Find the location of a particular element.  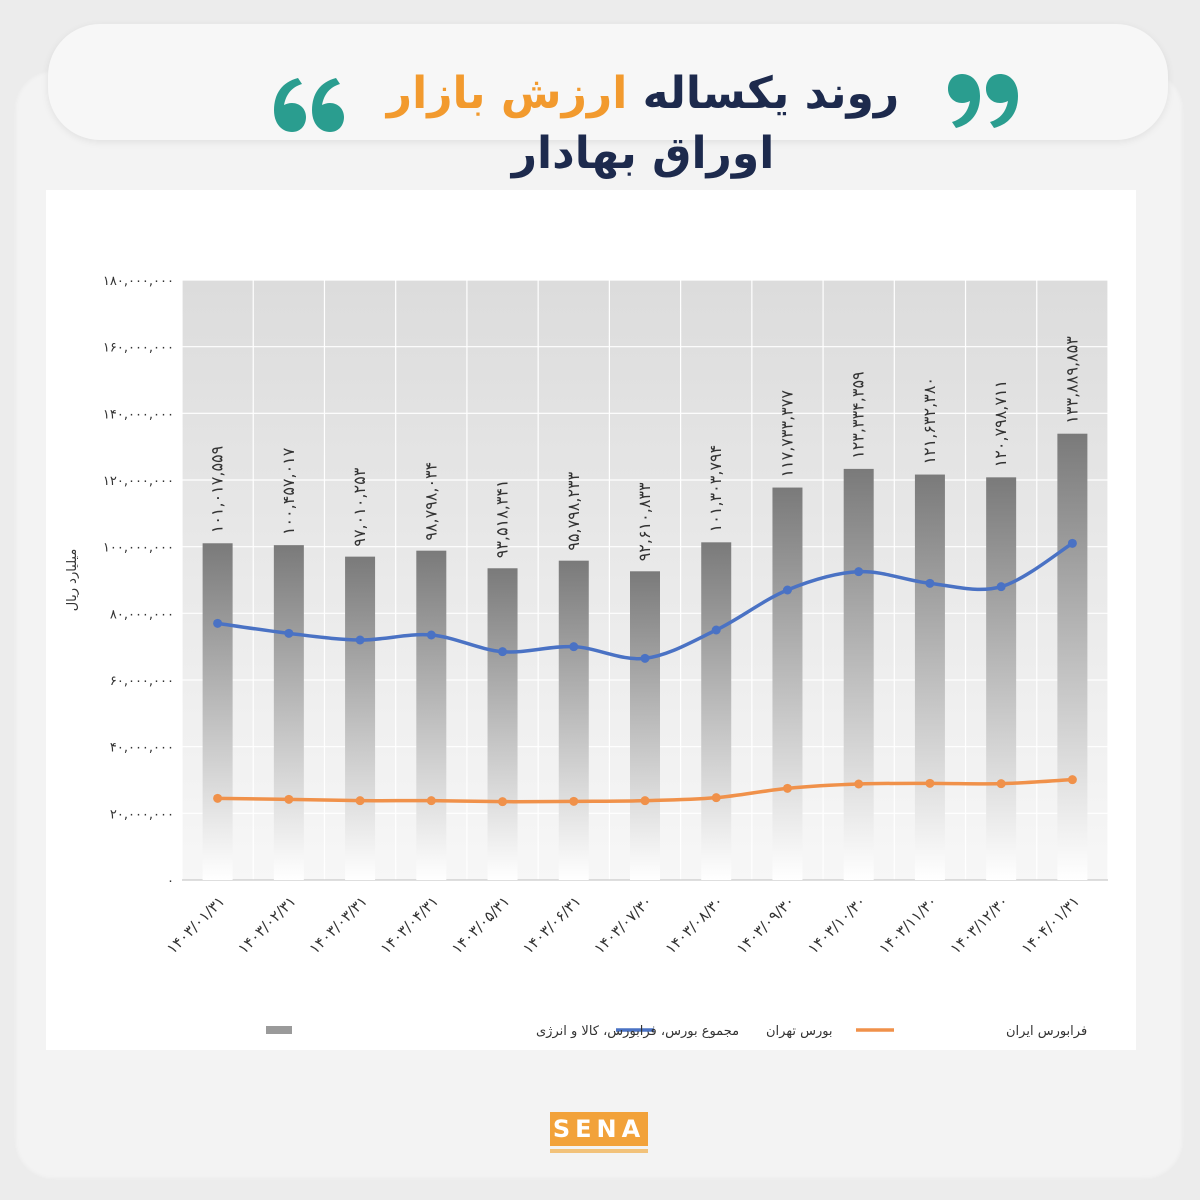

x-tick-label: ۱۴۰۳/۰۸/۳۰ is located at coordinates (694, 924).